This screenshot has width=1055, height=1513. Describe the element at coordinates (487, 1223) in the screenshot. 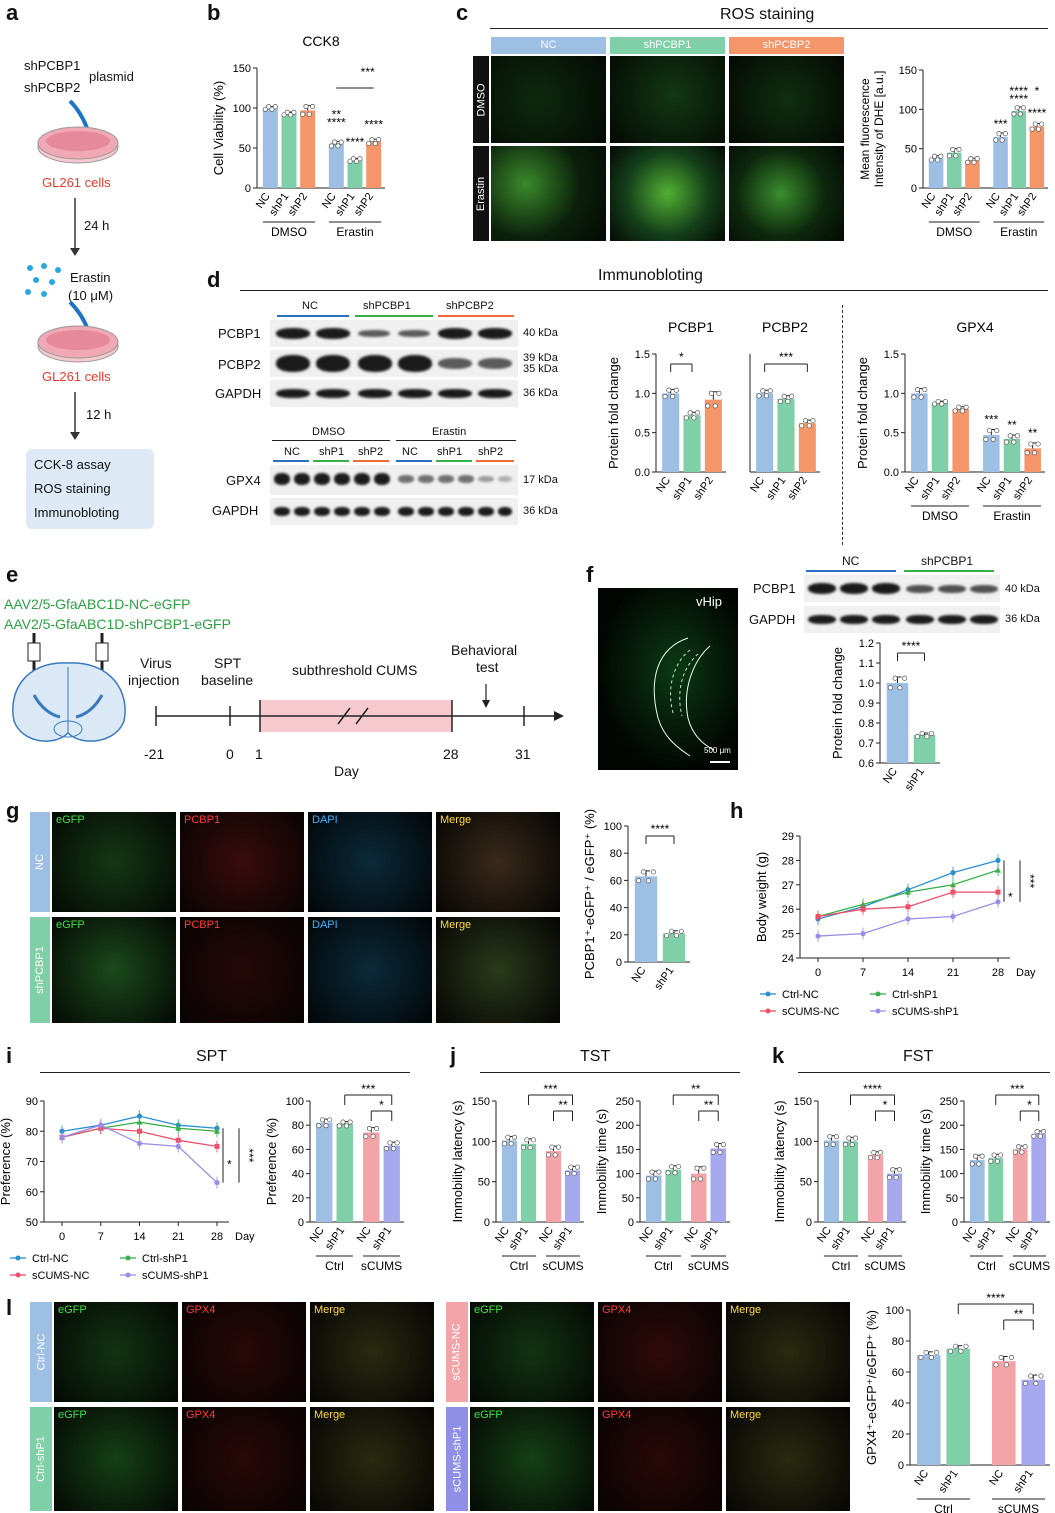

I see `y-tick-label: 0` at that location.